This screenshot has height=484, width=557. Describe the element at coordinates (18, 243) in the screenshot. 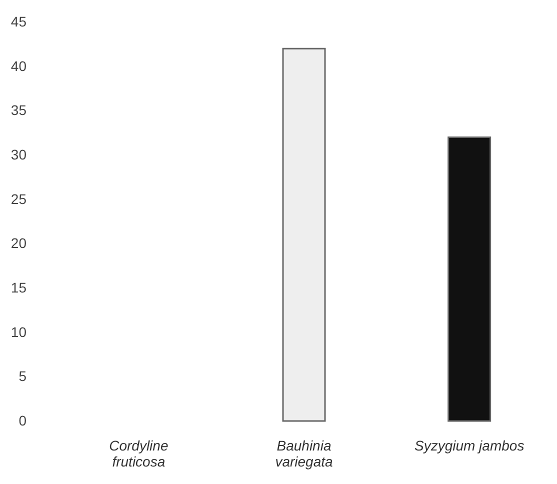

I see `y-tick-label: 20` at that location.